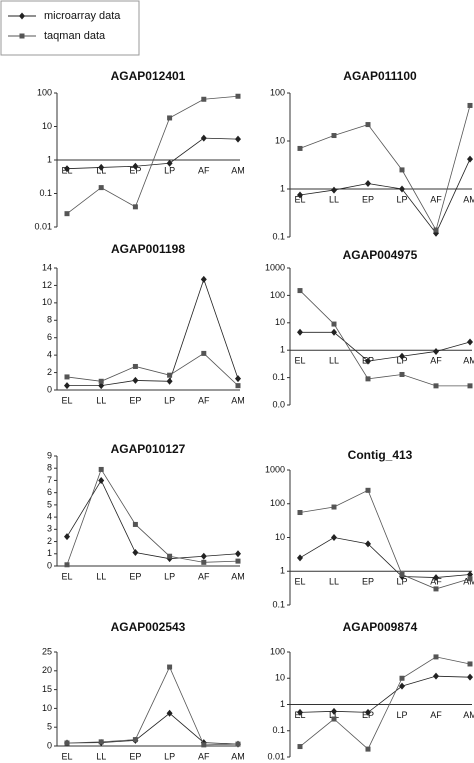 The height and width of the screenshot is (763, 474). Describe the element at coordinates (47, 651) in the screenshot. I see `y-tick-label: 25` at that location.